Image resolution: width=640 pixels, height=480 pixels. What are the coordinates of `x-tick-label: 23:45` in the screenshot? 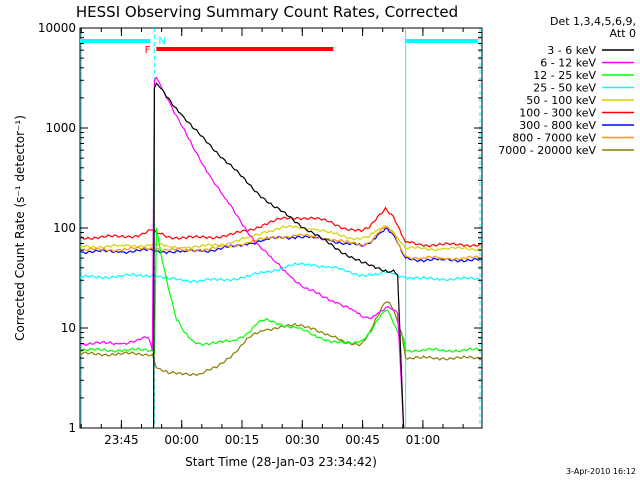 It's located at (121, 440).